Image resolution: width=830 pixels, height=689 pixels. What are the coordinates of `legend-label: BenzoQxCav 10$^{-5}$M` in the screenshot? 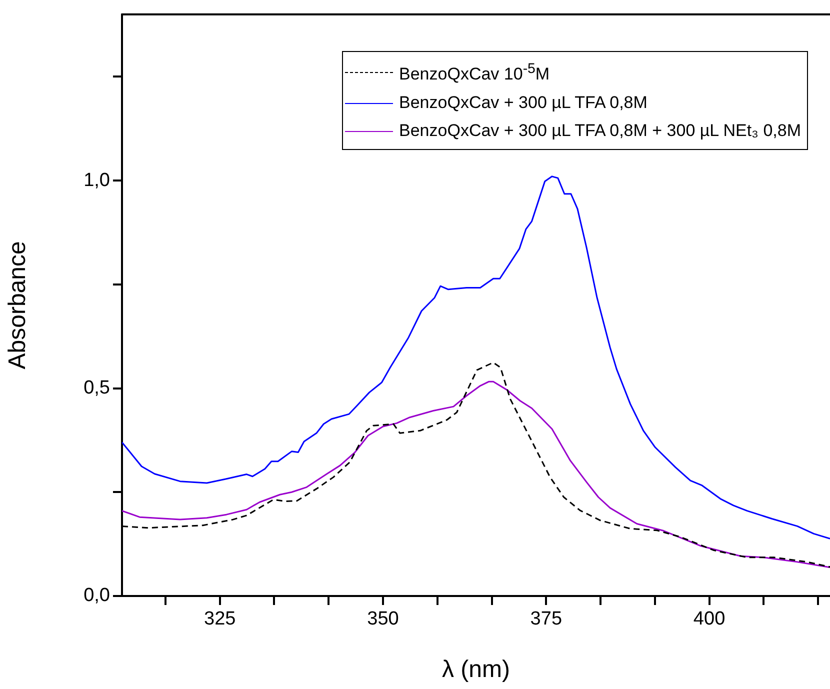 It's located at (474, 73).